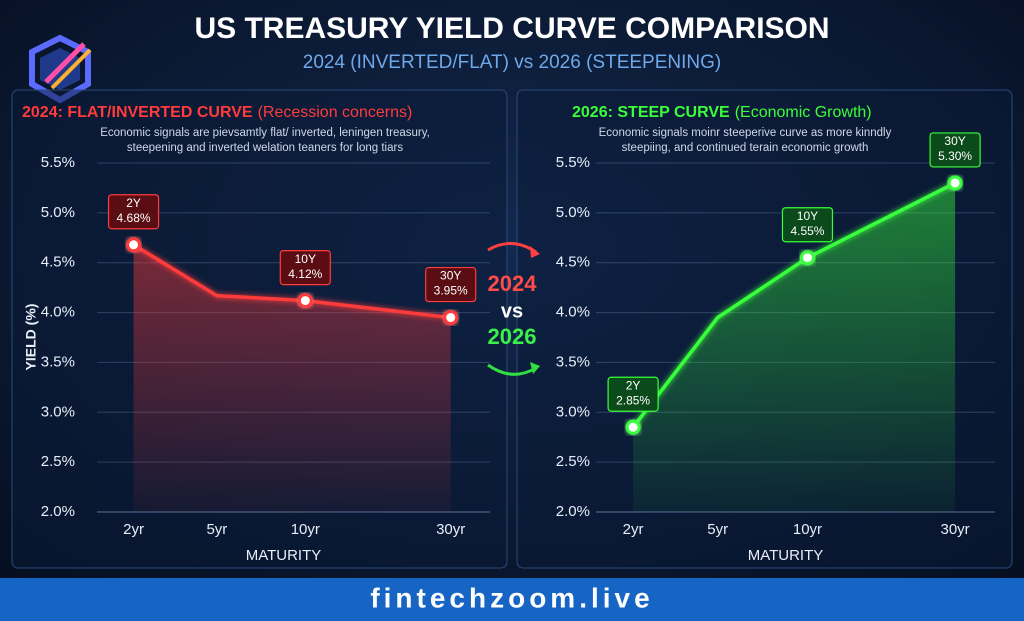 Image resolution: width=1024 pixels, height=621 pixels. What do you see at coordinates (651, 112) in the screenshot?
I see `chart-title-main: 2026: STEEP CURVE` at bounding box center [651, 112].